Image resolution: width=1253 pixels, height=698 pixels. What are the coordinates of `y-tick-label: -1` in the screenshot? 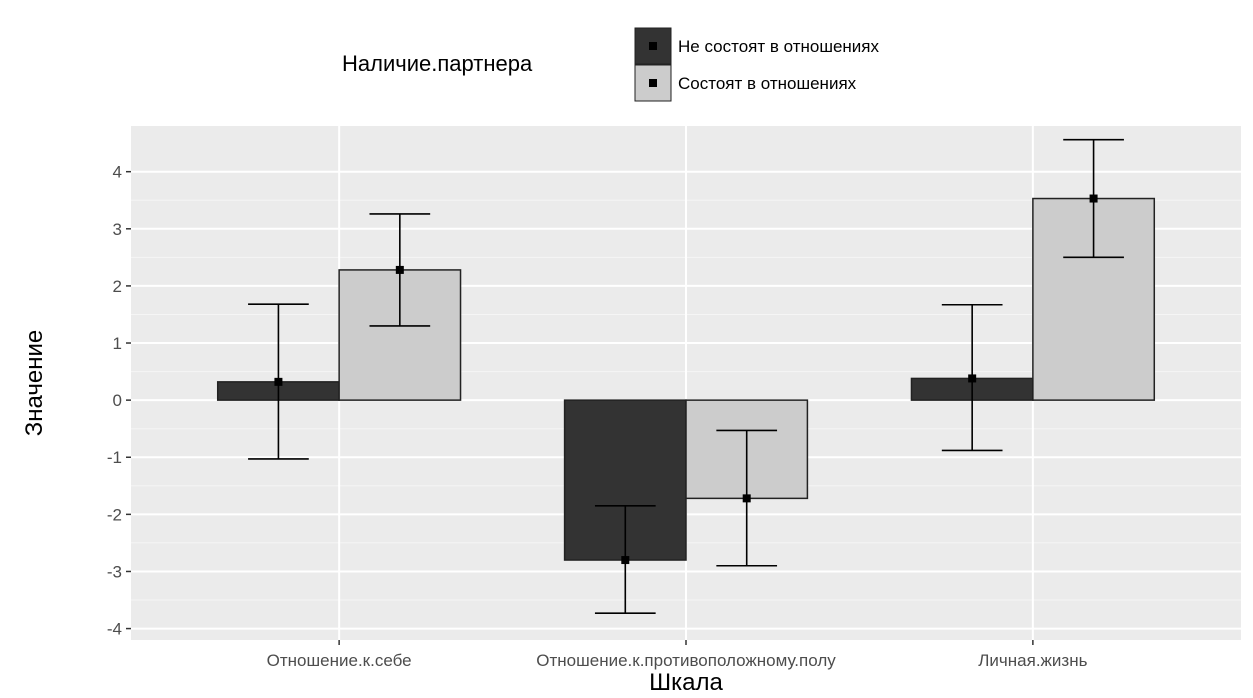 It's located at (114, 457).